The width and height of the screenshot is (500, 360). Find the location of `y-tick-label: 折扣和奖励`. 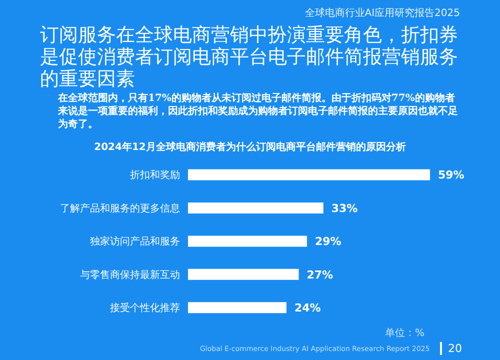

y-tick-label: 折扣和奖励 is located at coordinates (155, 175).